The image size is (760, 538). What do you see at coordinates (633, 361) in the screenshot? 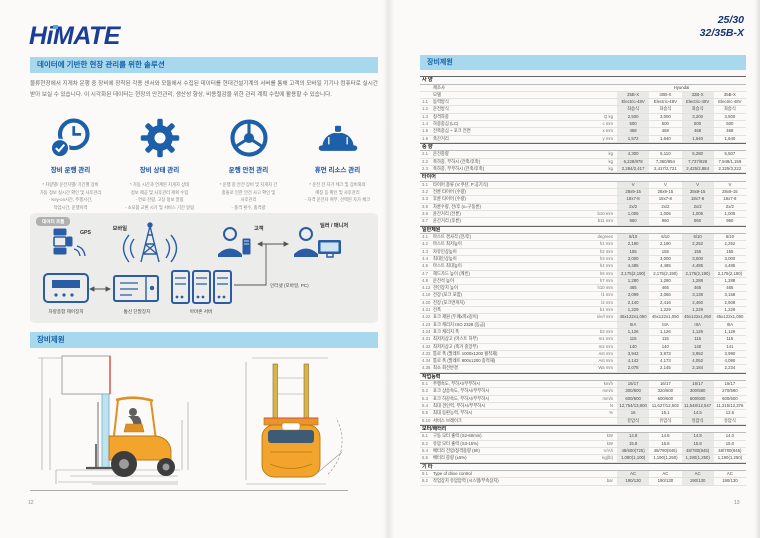
I see `table-cell: 4,142` at bounding box center [633, 361].